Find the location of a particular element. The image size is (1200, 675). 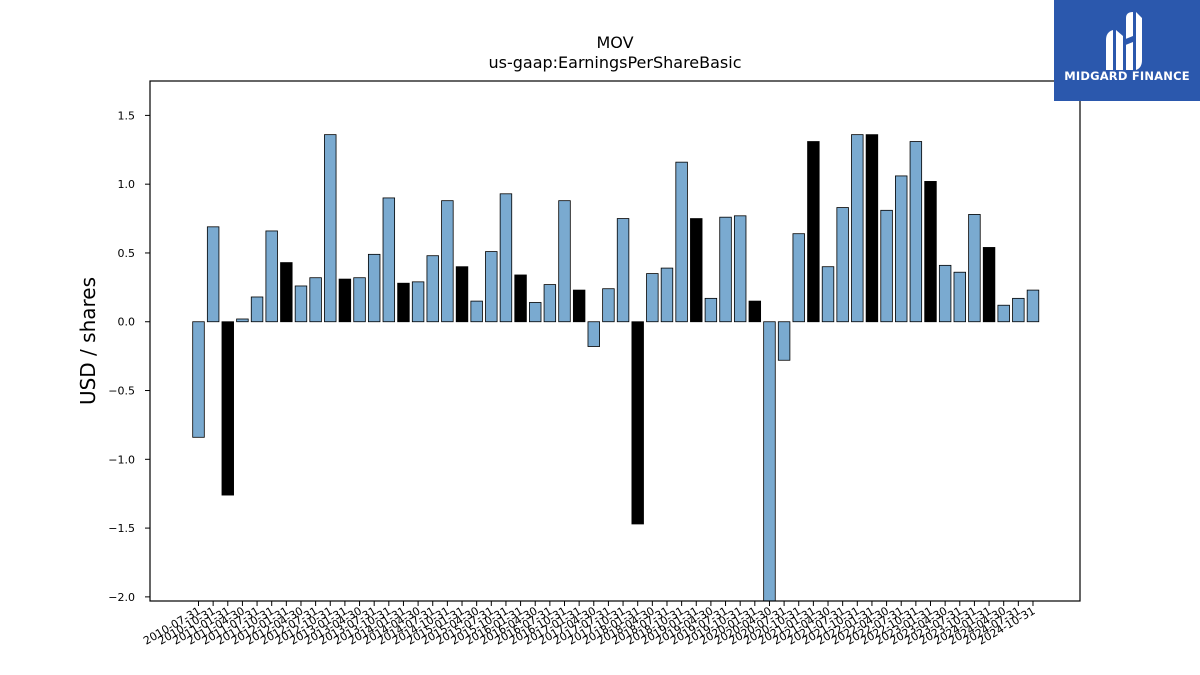

y-tick-label: −1.5 is located at coordinates (121, 528).